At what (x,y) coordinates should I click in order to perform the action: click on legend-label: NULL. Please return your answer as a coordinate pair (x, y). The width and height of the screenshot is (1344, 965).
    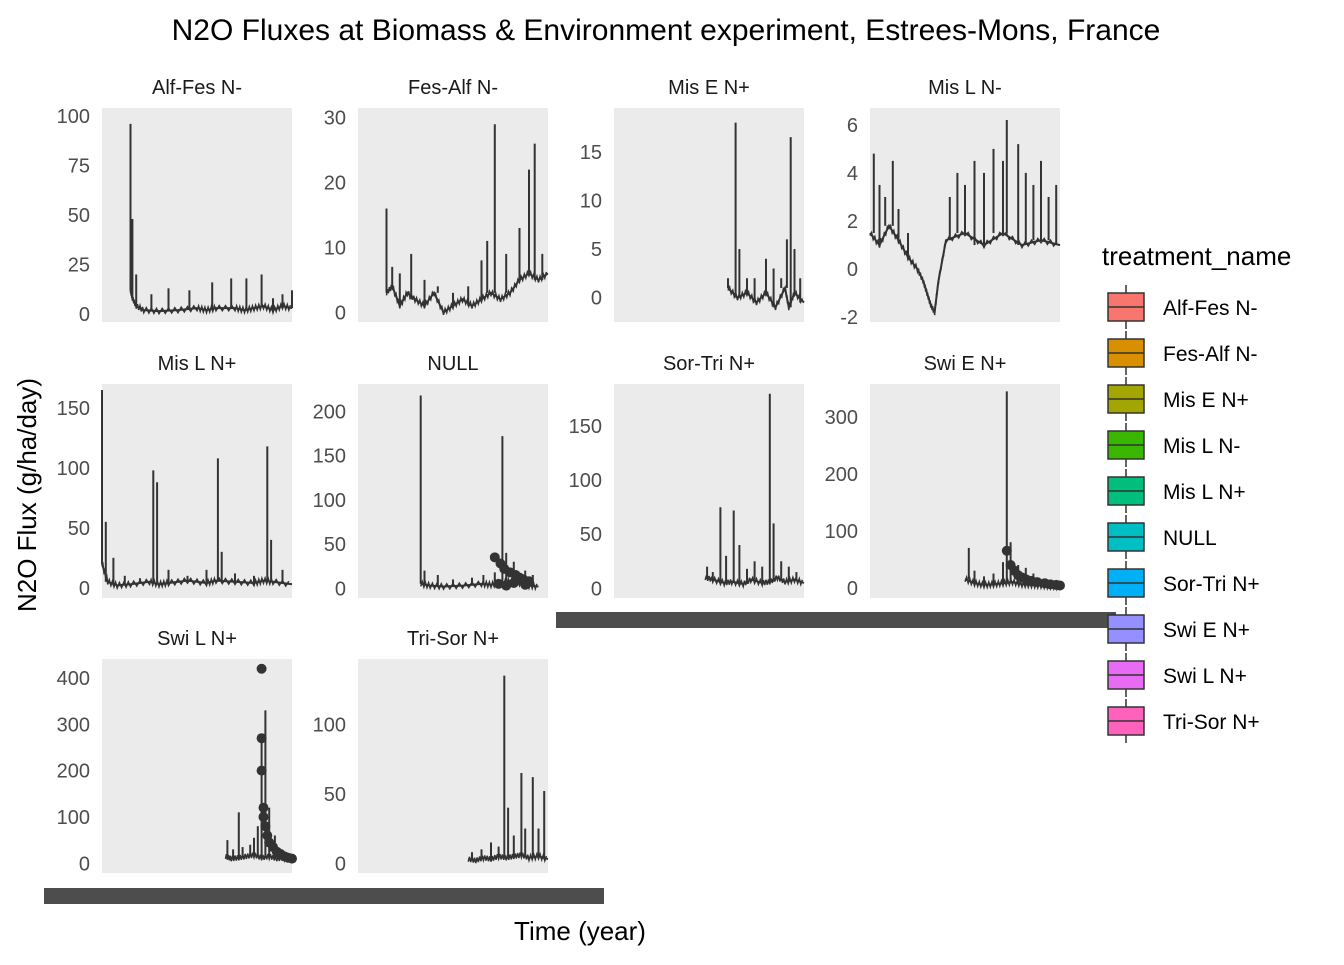
    Looking at the image, I should click on (1190, 538).